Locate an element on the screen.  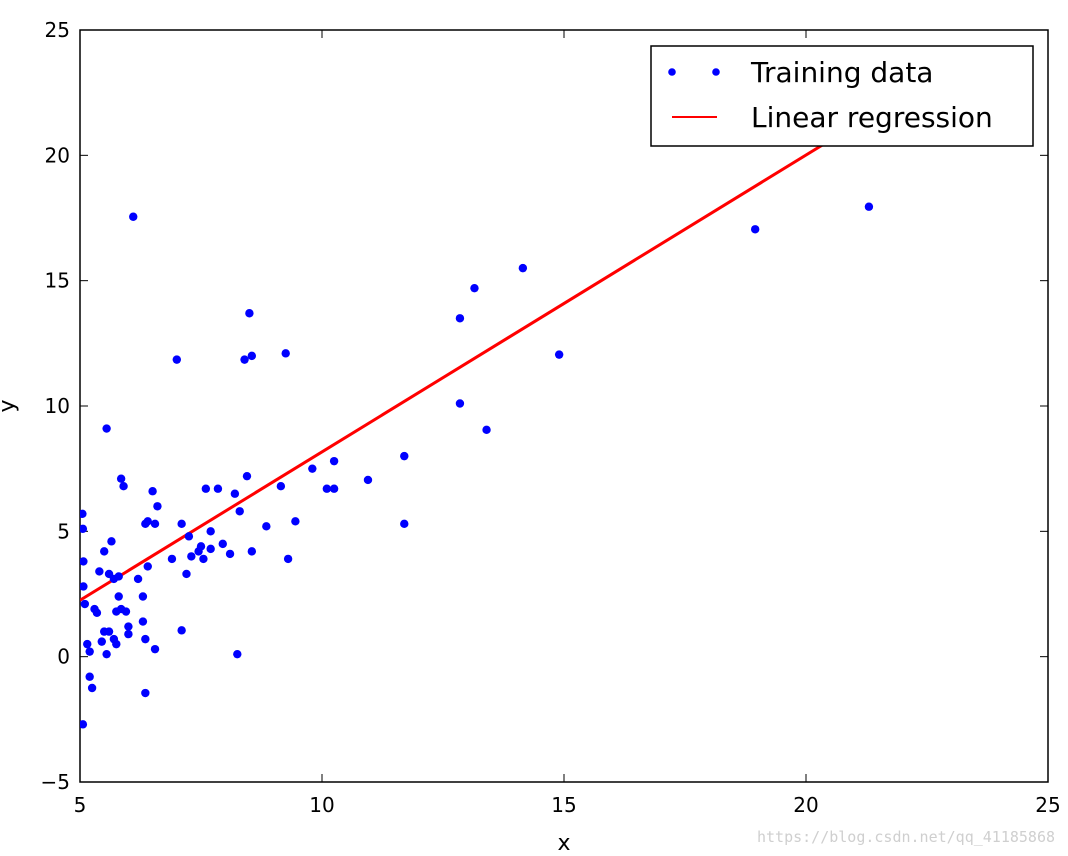
x-tick-label: 25 is located at coordinates (1047, 805).